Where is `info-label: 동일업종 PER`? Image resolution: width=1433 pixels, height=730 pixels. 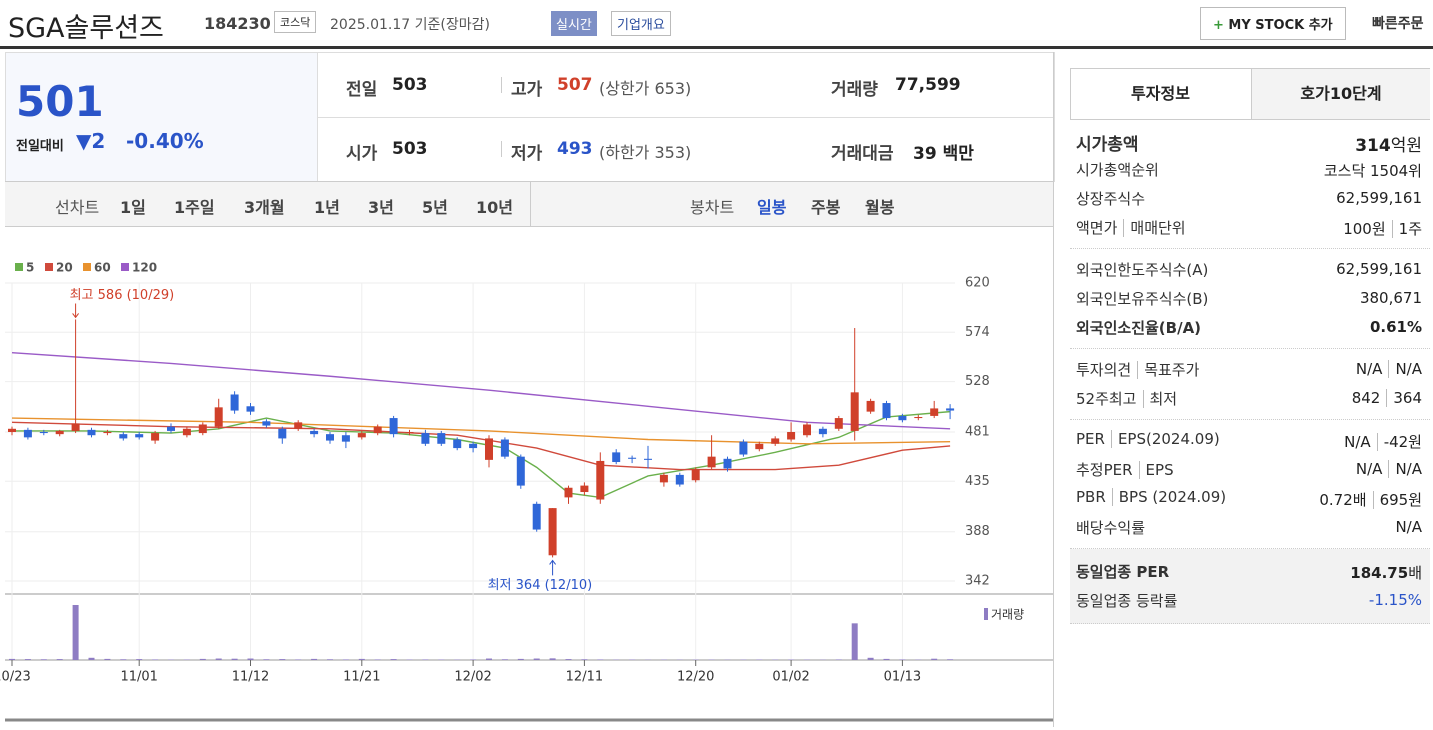
info-label: 동일업종 PER is located at coordinates (1122, 571).